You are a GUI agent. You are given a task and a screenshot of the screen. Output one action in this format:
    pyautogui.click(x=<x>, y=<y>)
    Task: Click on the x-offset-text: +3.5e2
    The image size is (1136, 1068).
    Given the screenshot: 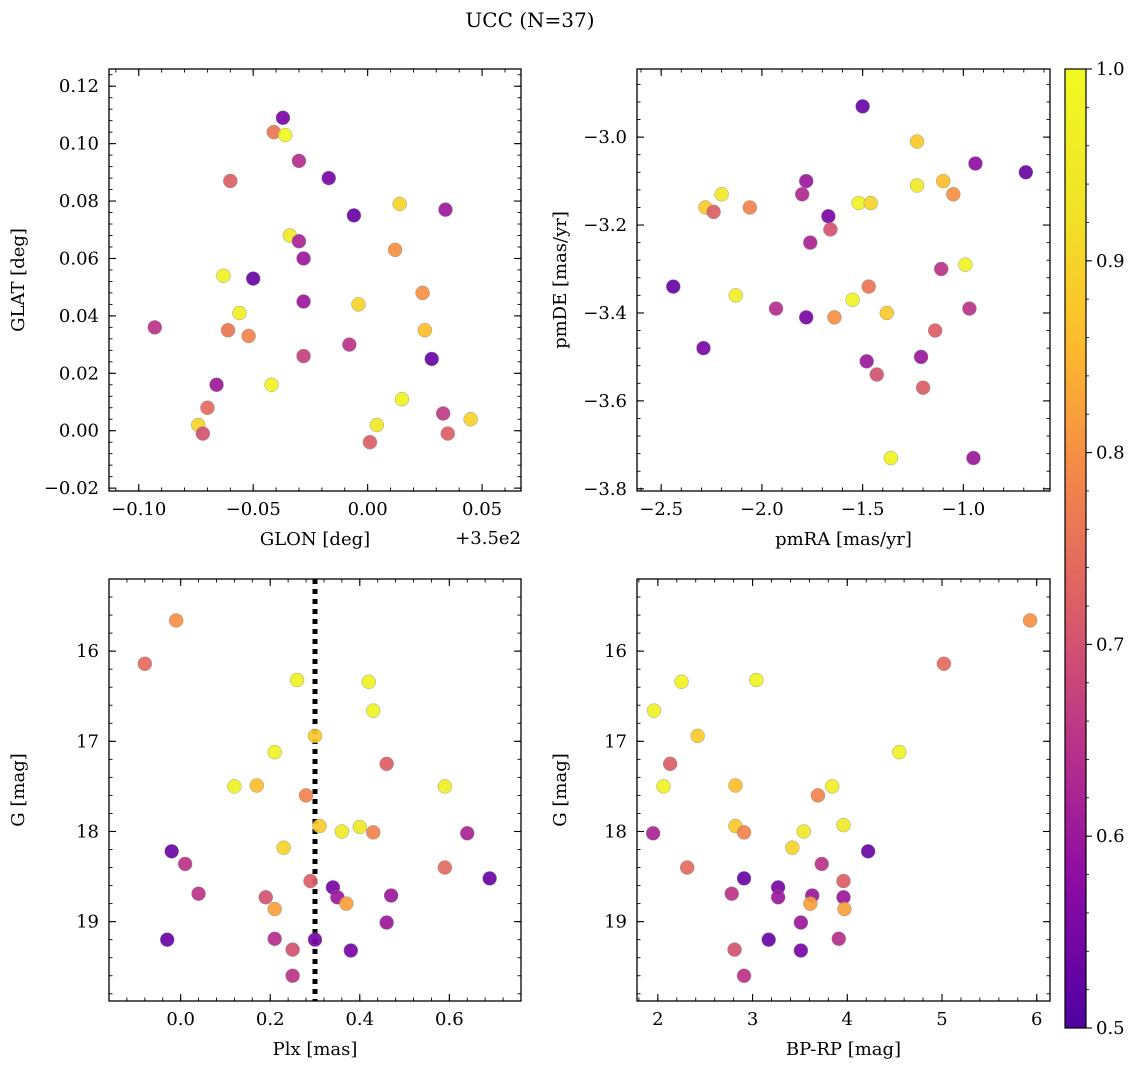 What is the action you would take?
    pyautogui.click(x=488, y=538)
    